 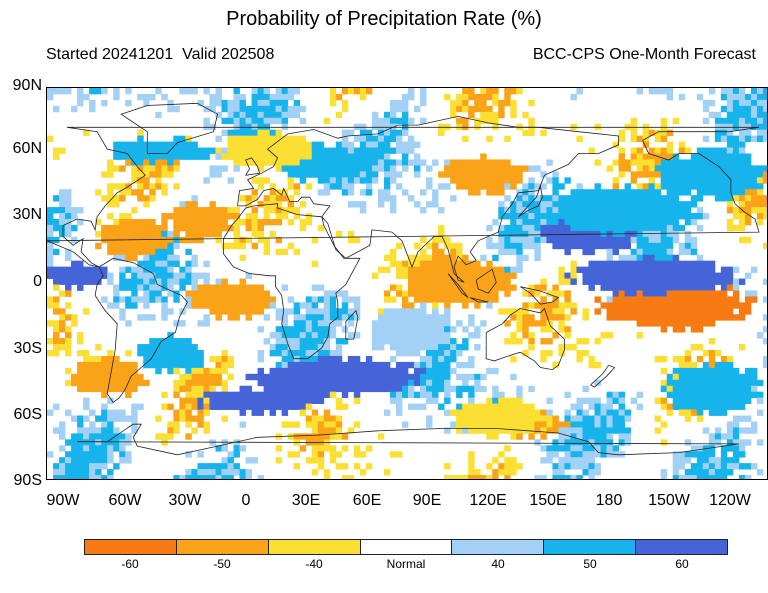 What do you see at coordinates (222, 564) in the screenshot?
I see `colorbar-label-minus50: -50` at bounding box center [222, 564].